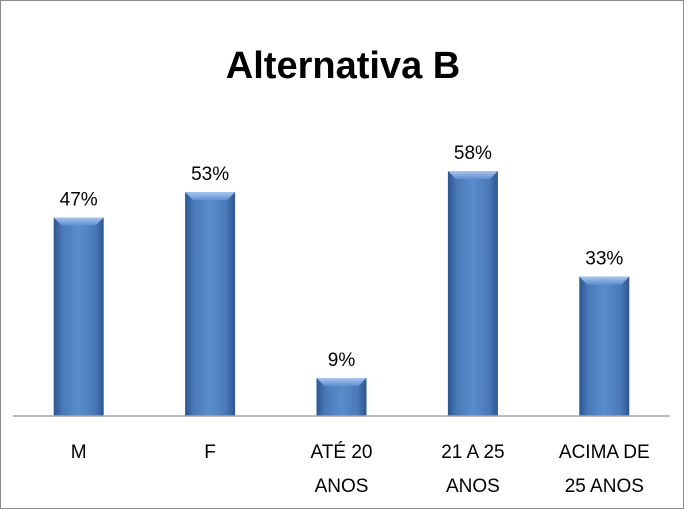 The image size is (689, 509). Describe the element at coordinates (210, 452) in the screenshot. I see `category-label-2: F` at that location.